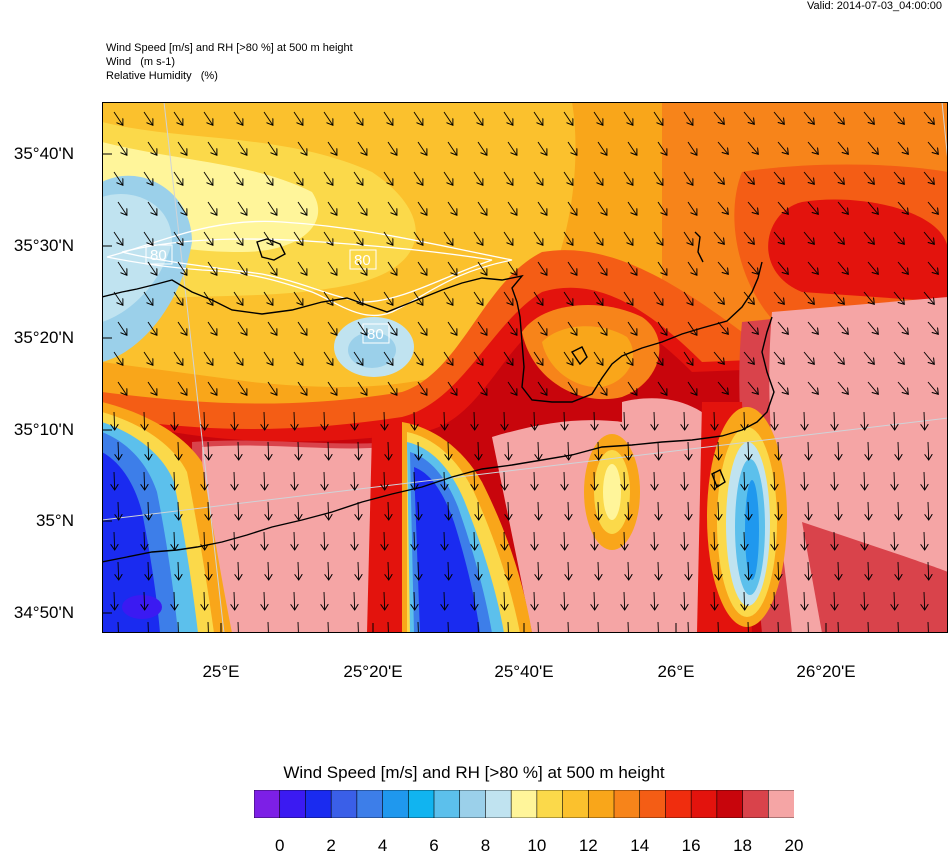 This screenshot has width=948, height=856. I want to click on lat-label-1: 35°40'N, so click(43, 153).